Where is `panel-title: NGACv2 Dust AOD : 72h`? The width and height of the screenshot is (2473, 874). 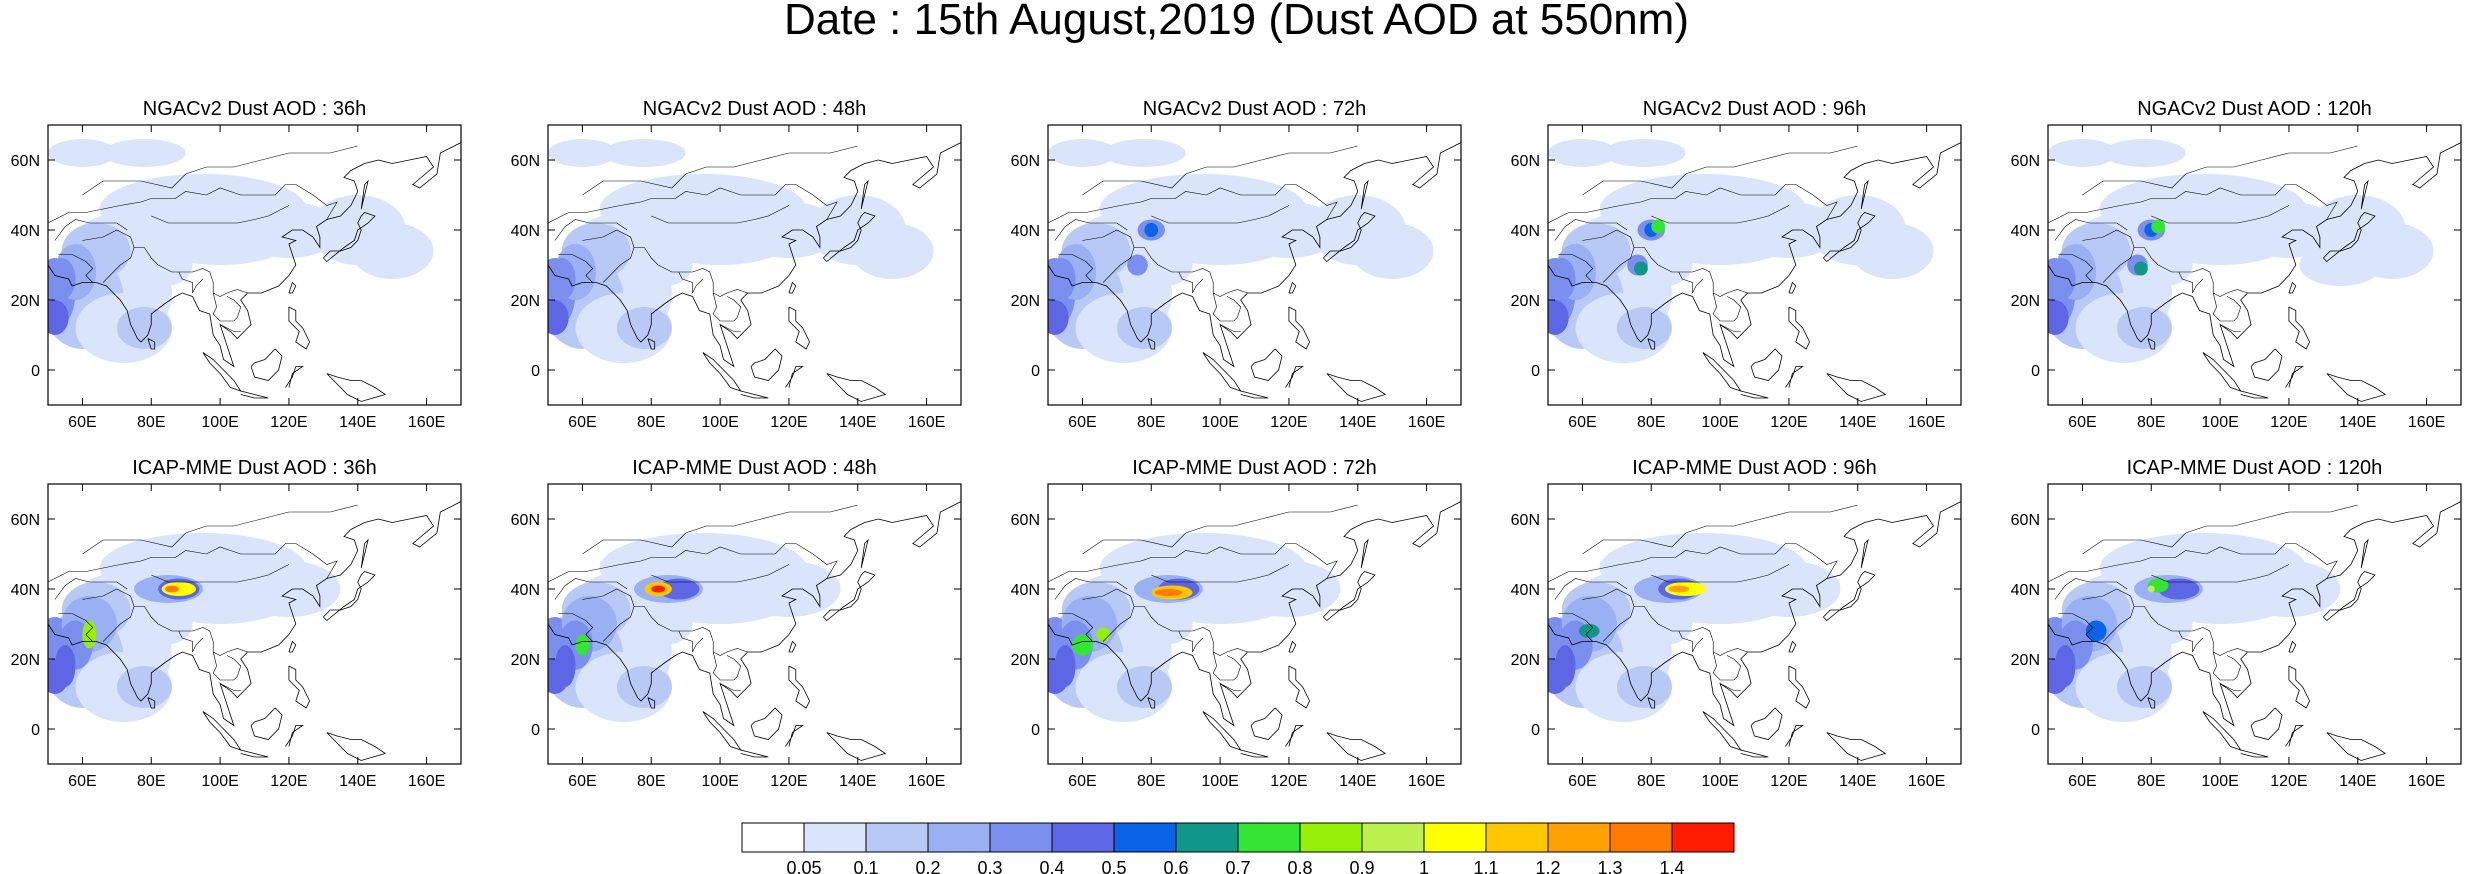 panel-title: NGACv2 Dust AOD : 72h is located at coordinates (1254, 109).